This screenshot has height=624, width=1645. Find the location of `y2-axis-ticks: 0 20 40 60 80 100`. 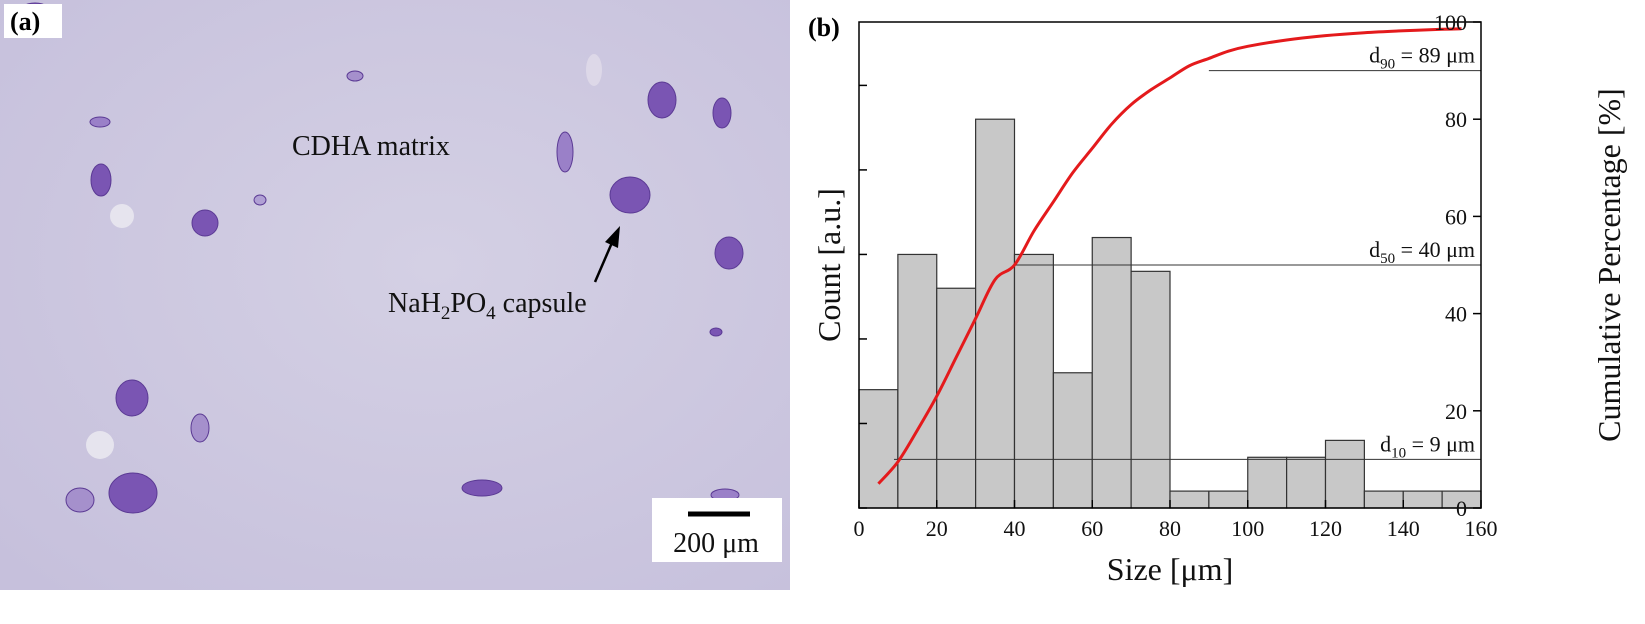

y2-axis-ticks: 0 20 40 60 80 100 is located at coordinates (1457, 265).